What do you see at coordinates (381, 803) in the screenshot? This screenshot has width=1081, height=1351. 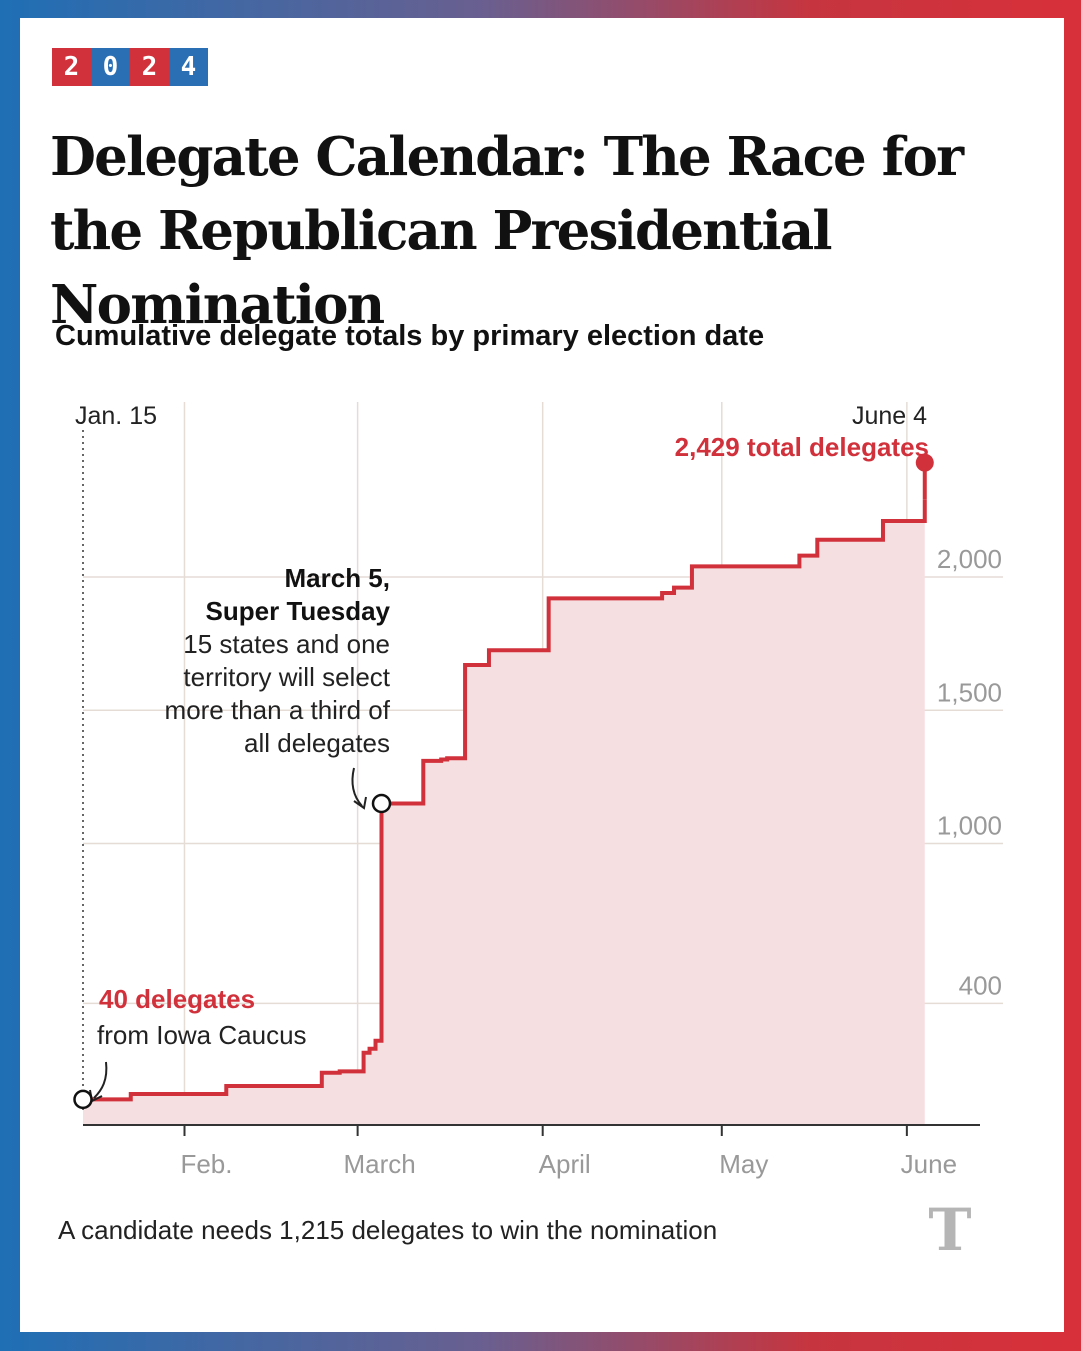 I see `super-tuesday-point` at bounding box center [381, 803].